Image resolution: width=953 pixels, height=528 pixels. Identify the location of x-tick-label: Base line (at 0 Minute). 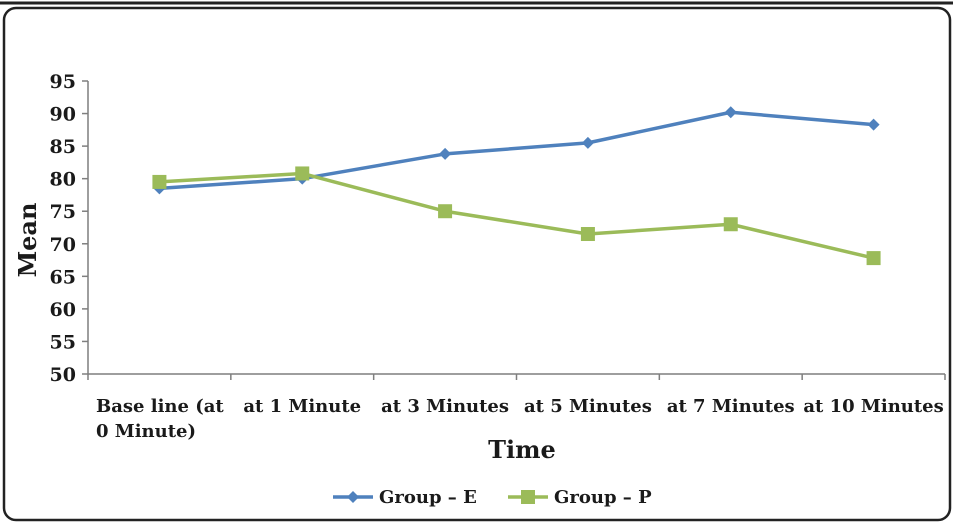
(160, 419).